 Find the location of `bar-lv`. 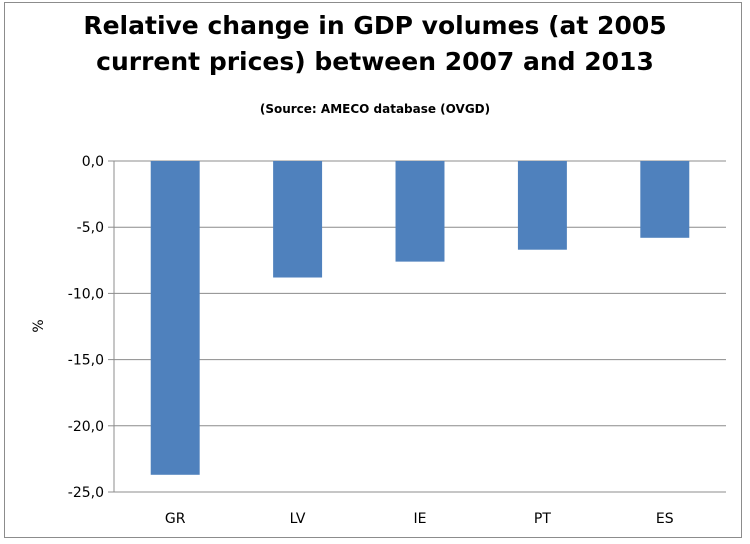

bar-lv is located at coordinates (298, 219).